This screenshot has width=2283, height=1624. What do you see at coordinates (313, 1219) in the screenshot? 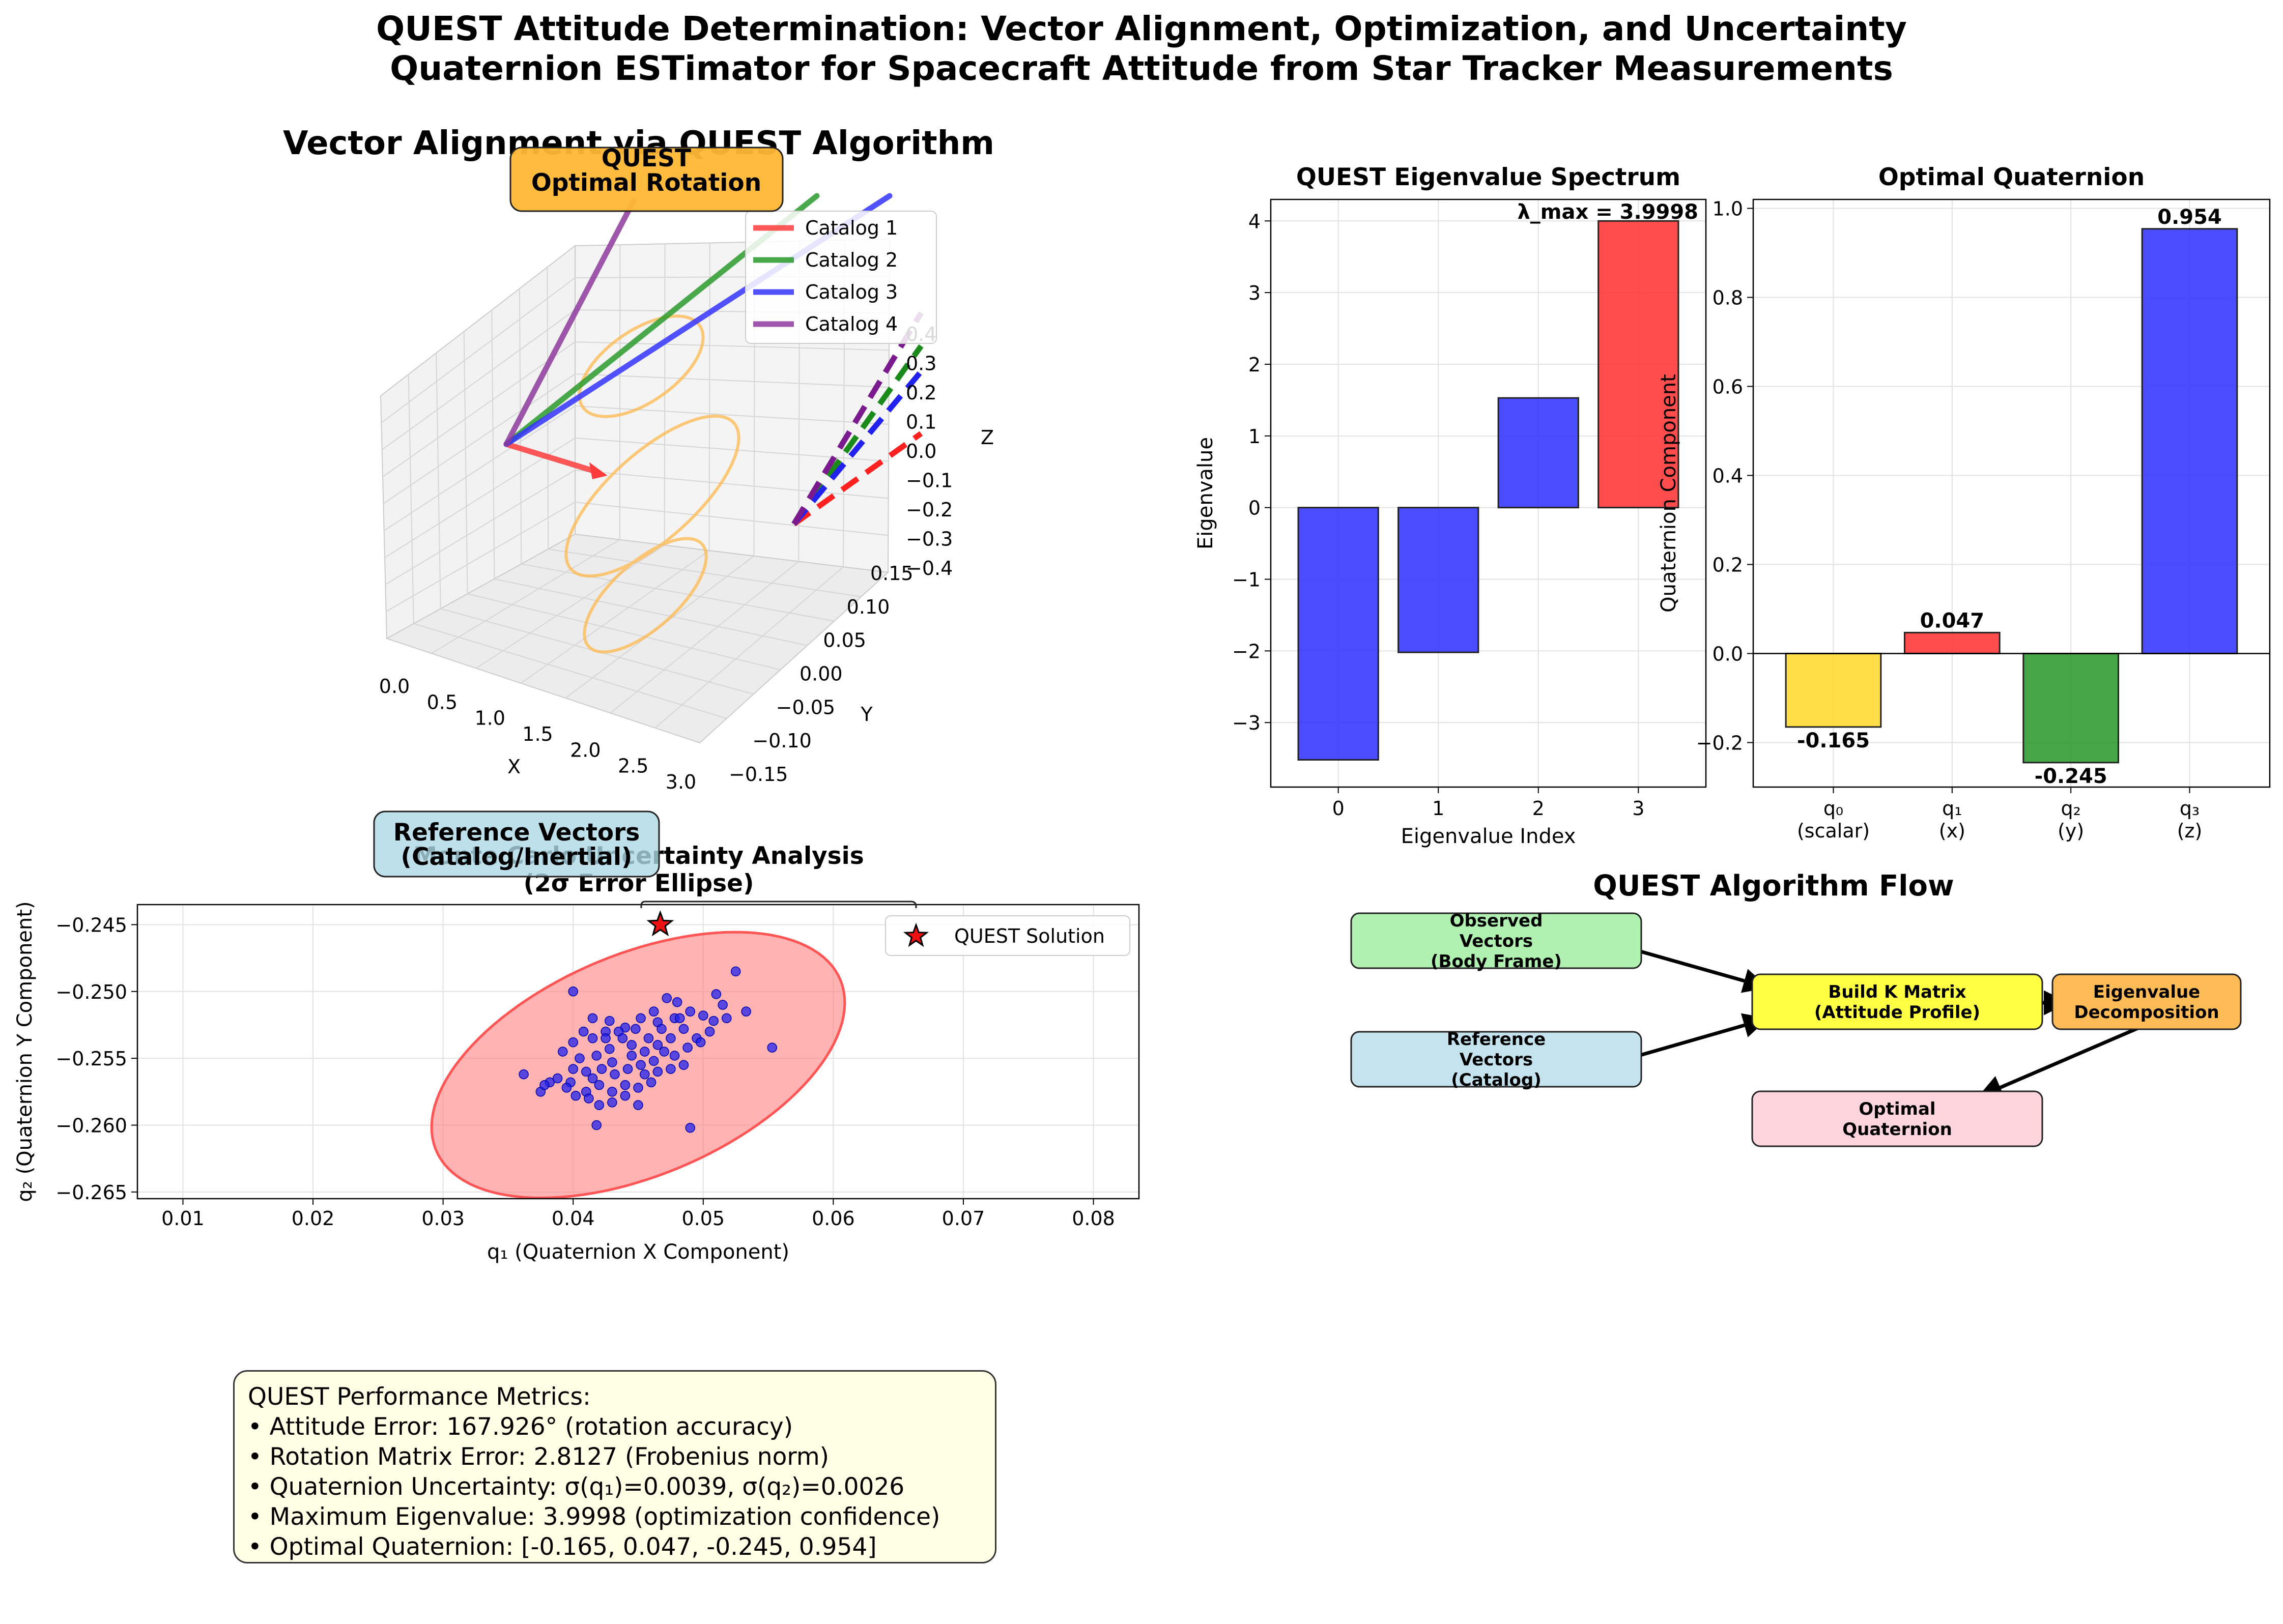
I see `tick-label-x: 0.02` at bounding box center [313, 1219].